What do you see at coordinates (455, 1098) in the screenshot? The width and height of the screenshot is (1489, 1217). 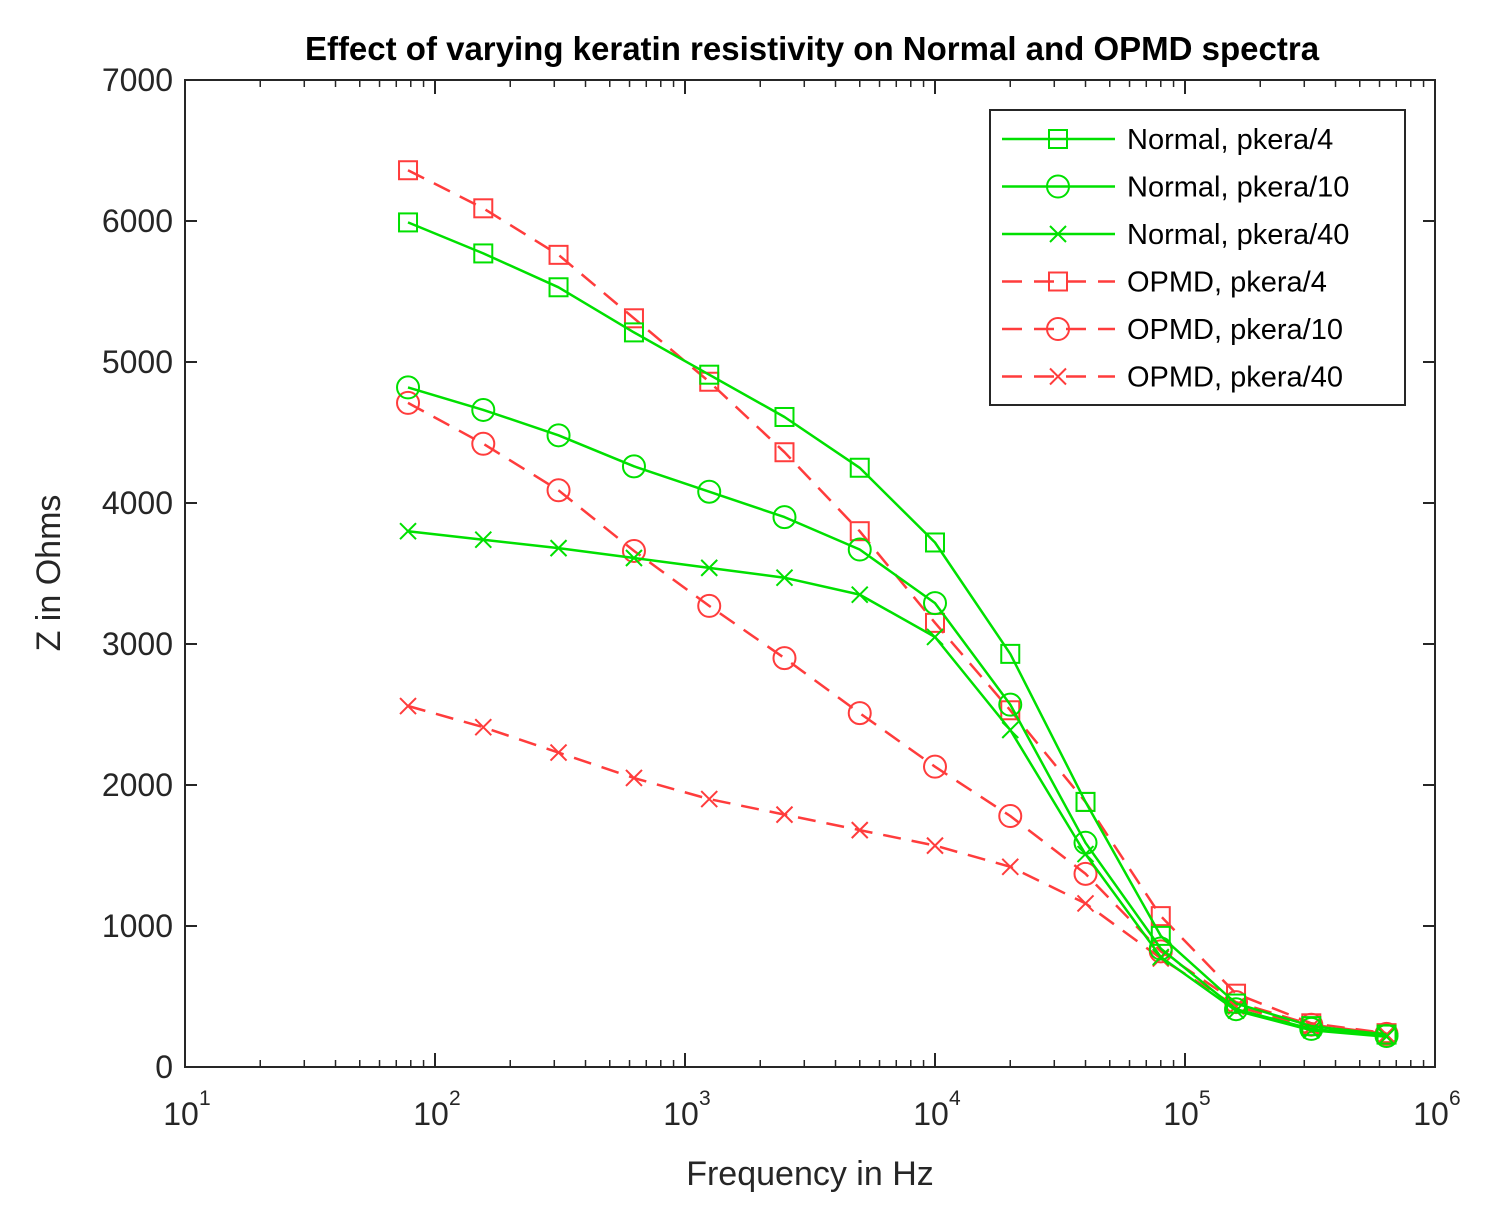 I see `x-tick-exponent: 2` at bounding box center [455, 1098].